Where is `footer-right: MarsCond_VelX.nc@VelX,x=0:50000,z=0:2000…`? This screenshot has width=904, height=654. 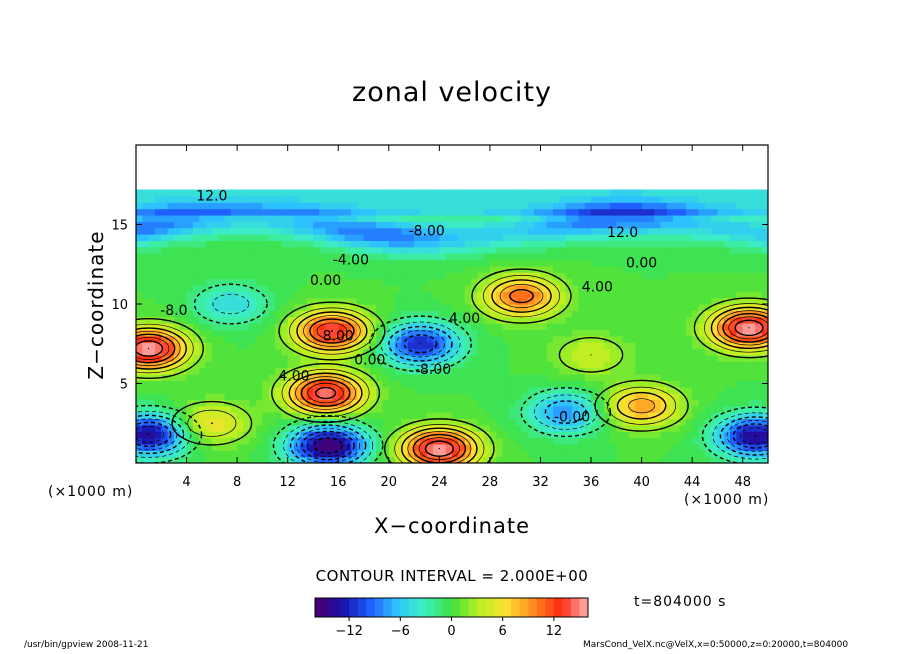
footer-right: MarsCond_VelX.nc@VelX,x=0:50000,z=0:2000… is located at coordinates (716, 645).